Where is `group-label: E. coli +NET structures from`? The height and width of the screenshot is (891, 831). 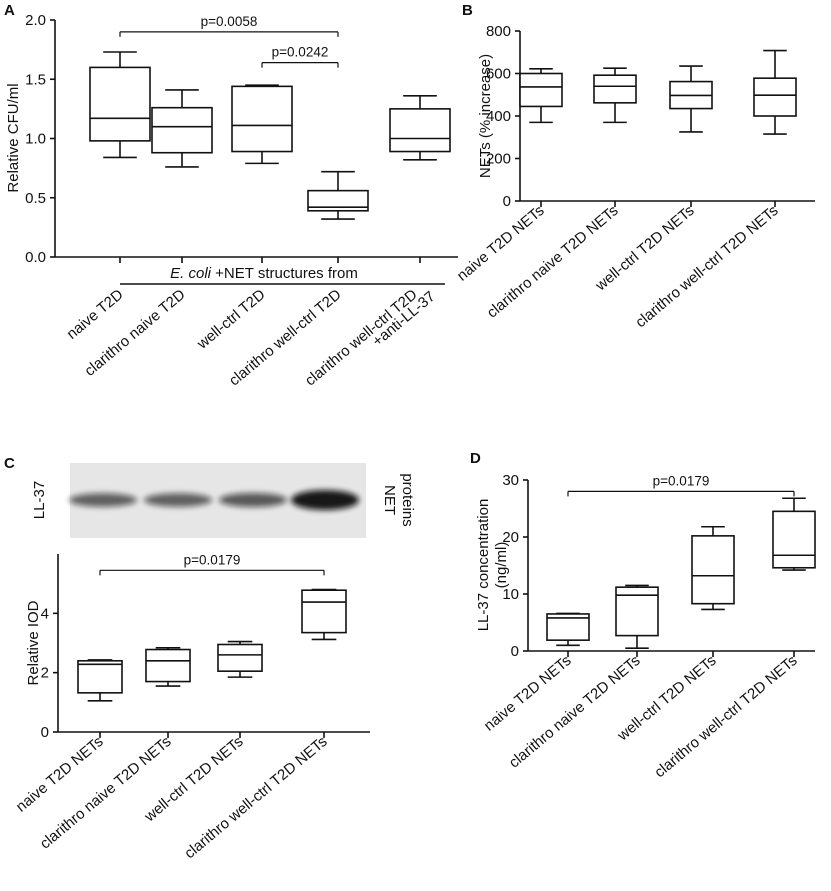
group-label: E. coli +NET structures from is located at coordinates (264, 273).